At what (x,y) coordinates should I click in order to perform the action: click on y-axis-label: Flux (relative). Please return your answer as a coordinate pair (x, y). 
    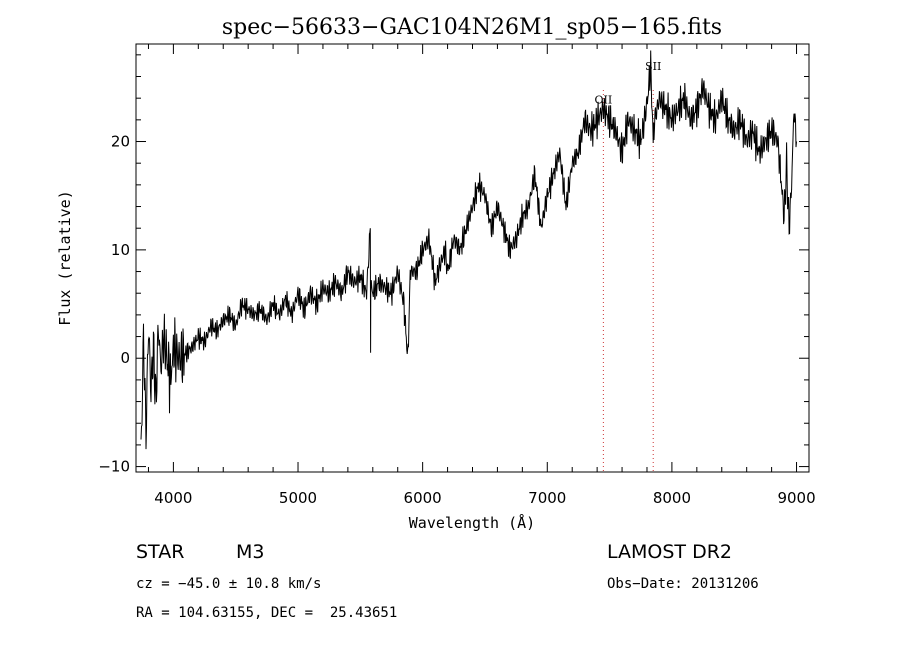
    Looking at the image, I should click on (65, 257).